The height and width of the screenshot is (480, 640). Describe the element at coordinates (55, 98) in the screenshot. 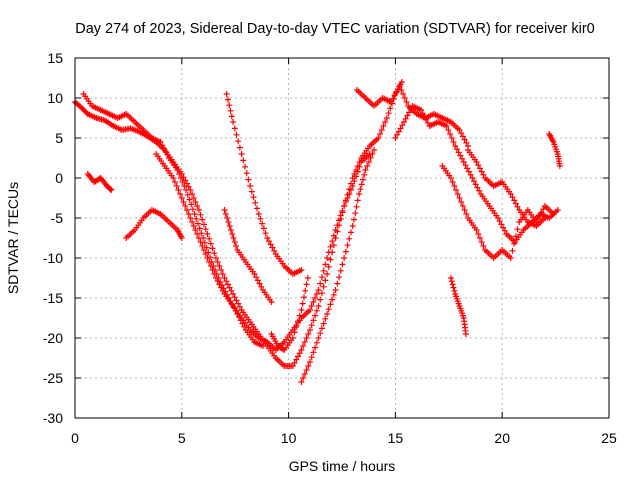

I see `y-tick-label: 10` at that location.